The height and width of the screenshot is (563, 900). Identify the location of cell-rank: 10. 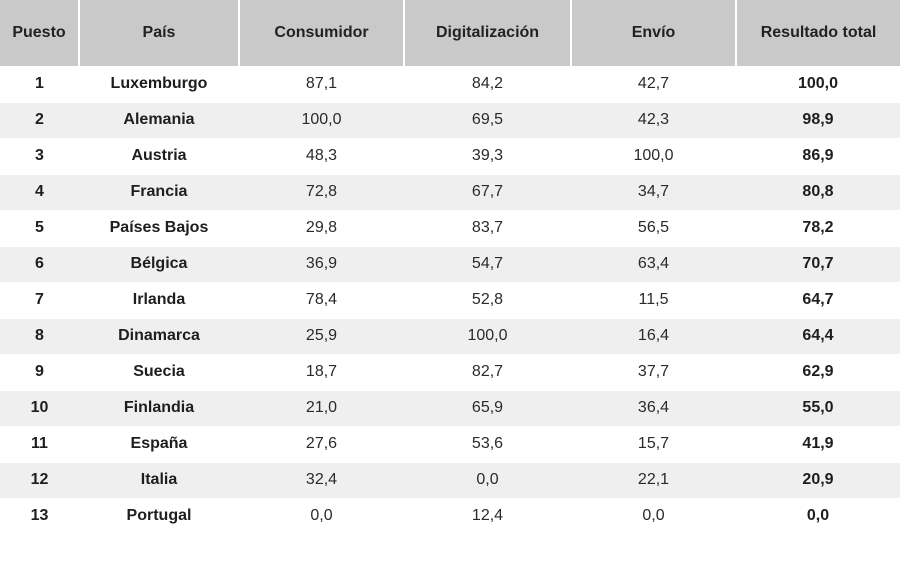
(39, 407).